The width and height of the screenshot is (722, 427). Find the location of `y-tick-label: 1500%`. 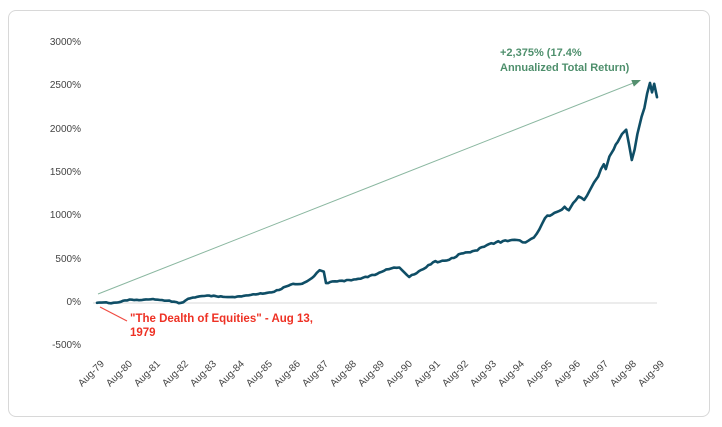

y-tick-label: 1500% is located at coordinates (65, 172).